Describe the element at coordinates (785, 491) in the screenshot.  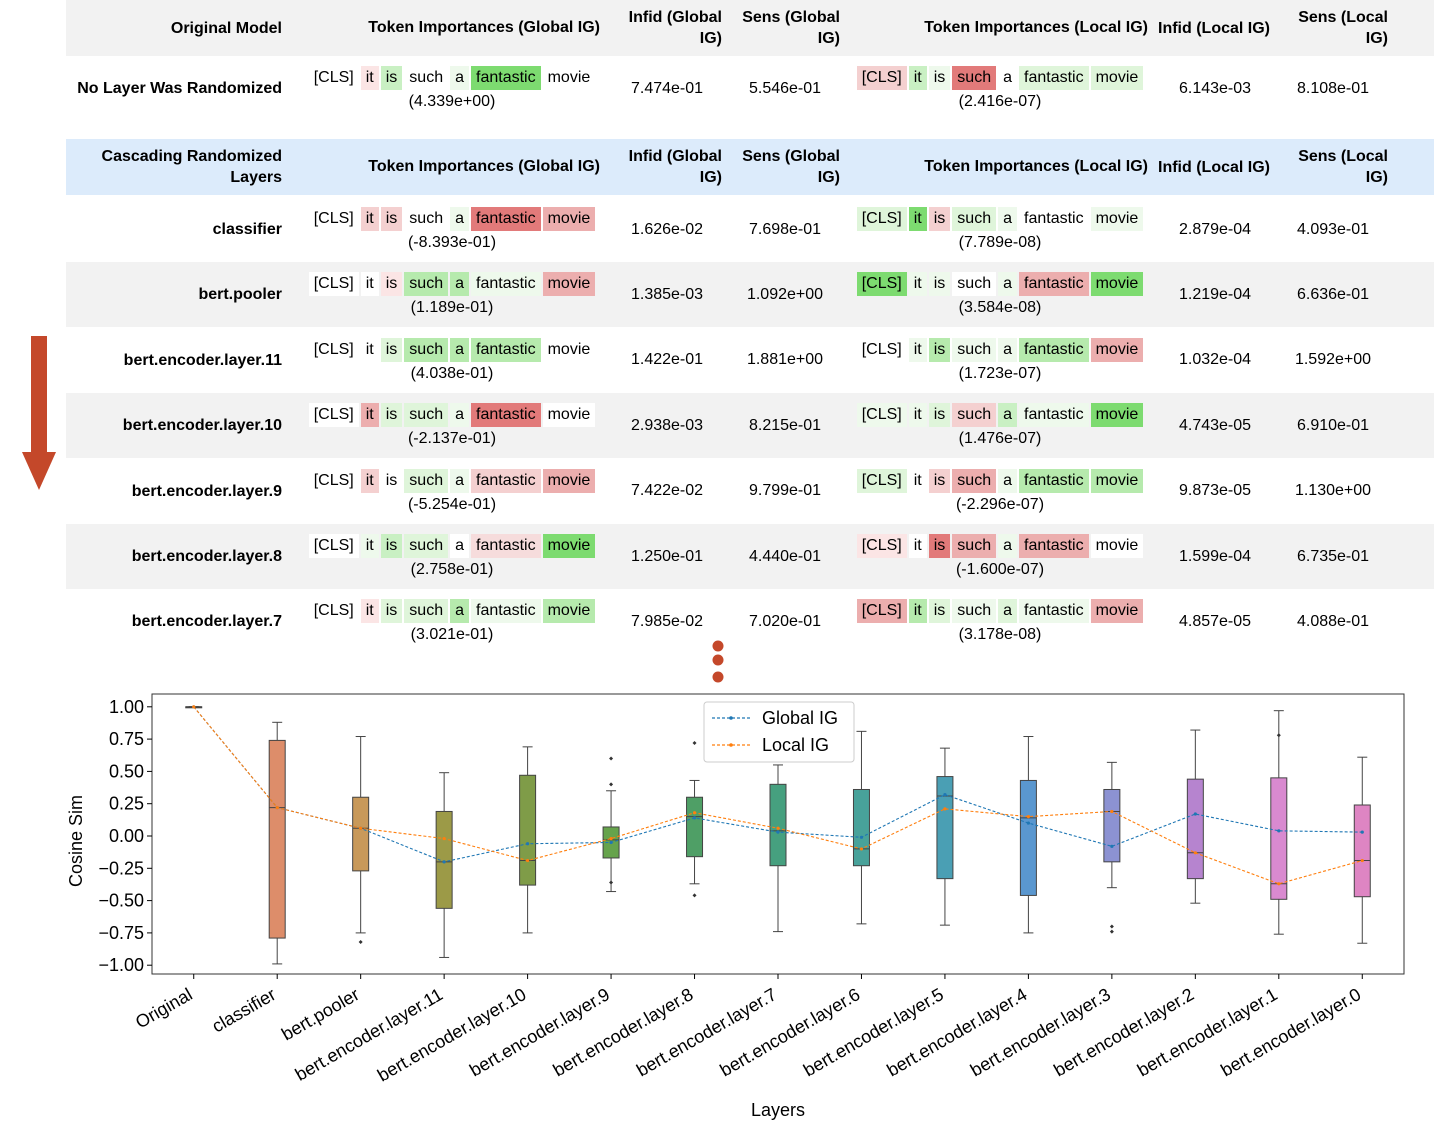
I see `sens-global: 9.799e-01` at that location.